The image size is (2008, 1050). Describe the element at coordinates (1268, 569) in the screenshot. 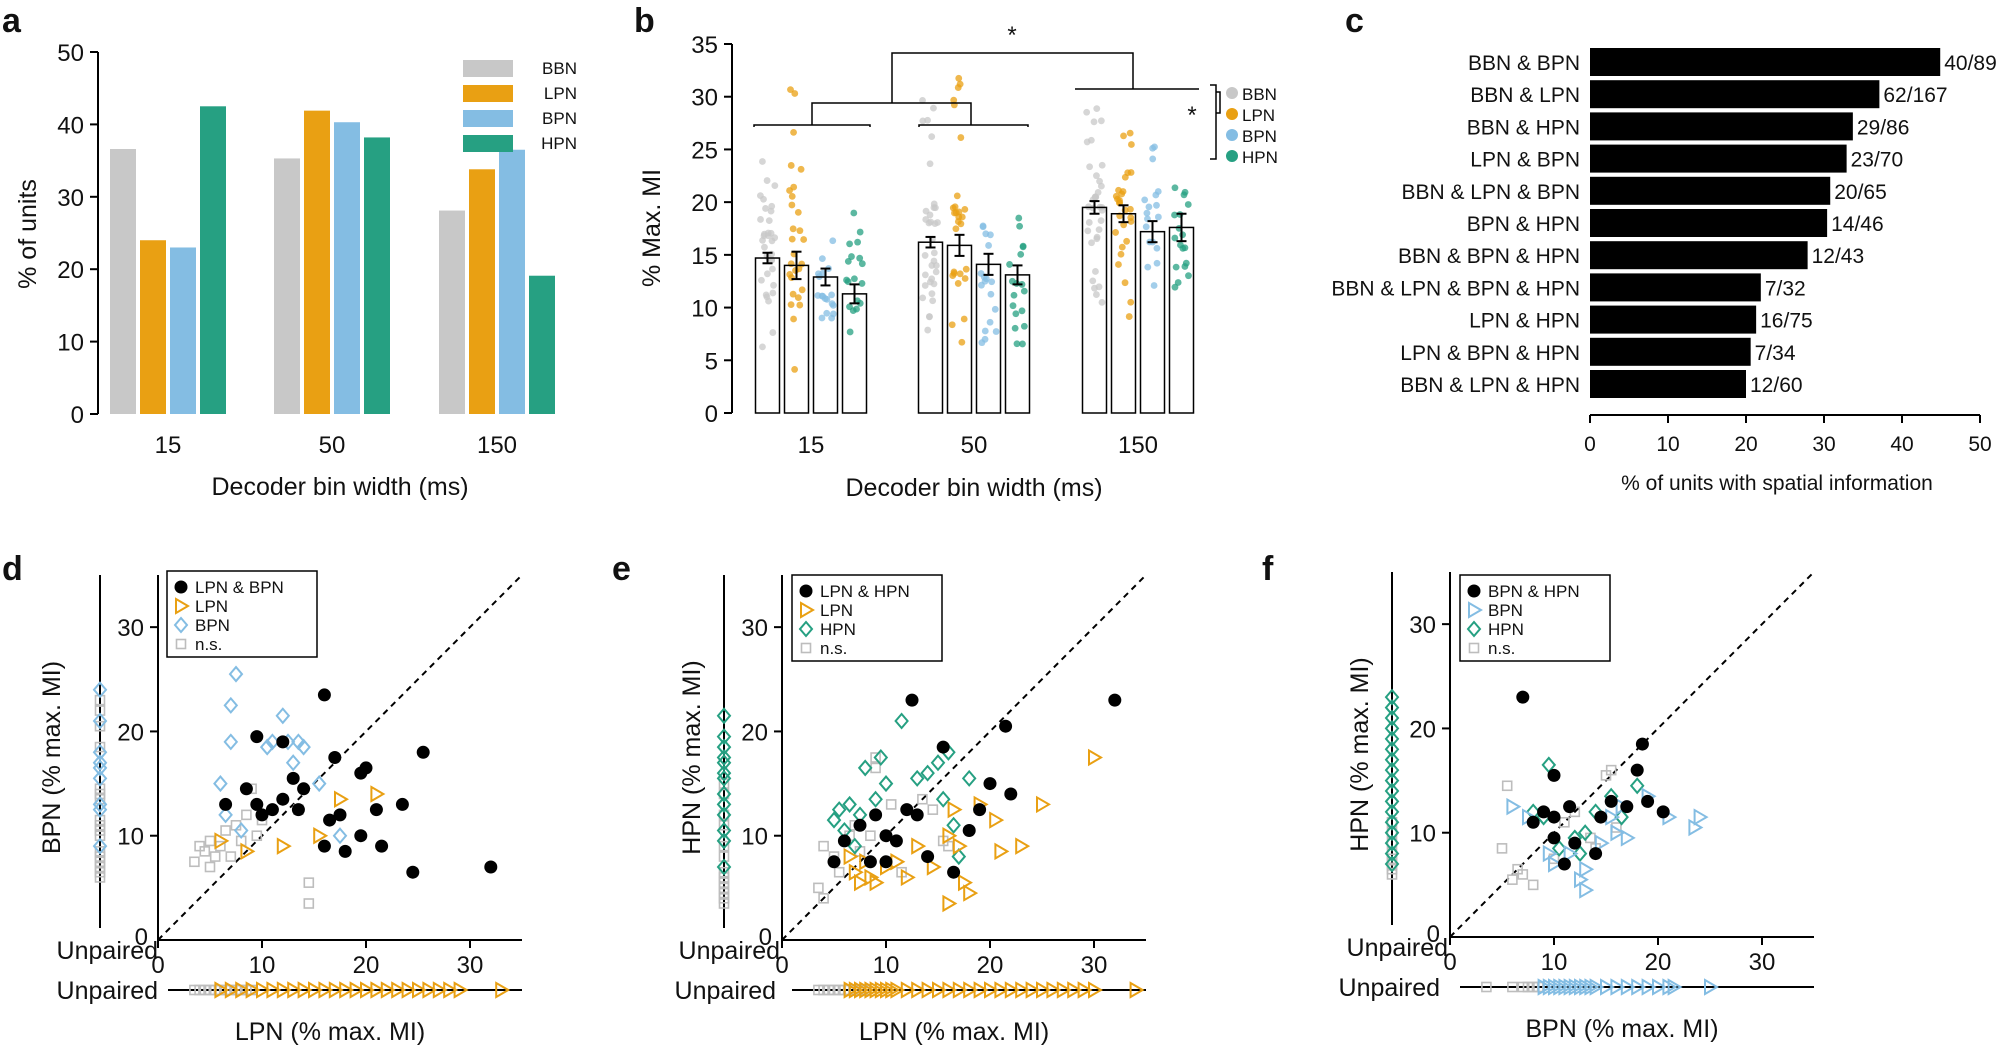

I see `panel-f-letter: f` at that location.